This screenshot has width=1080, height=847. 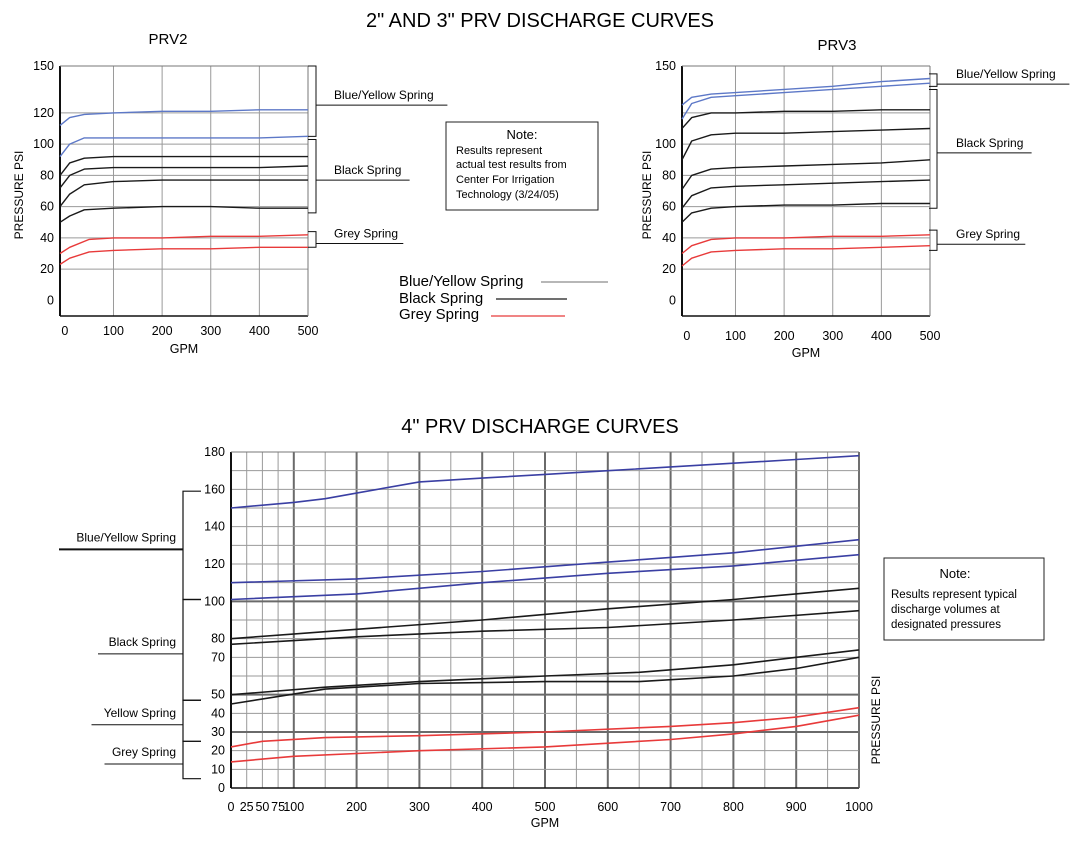 I want to click on bottom-note-title: Note:, so click(x=954, y=573).